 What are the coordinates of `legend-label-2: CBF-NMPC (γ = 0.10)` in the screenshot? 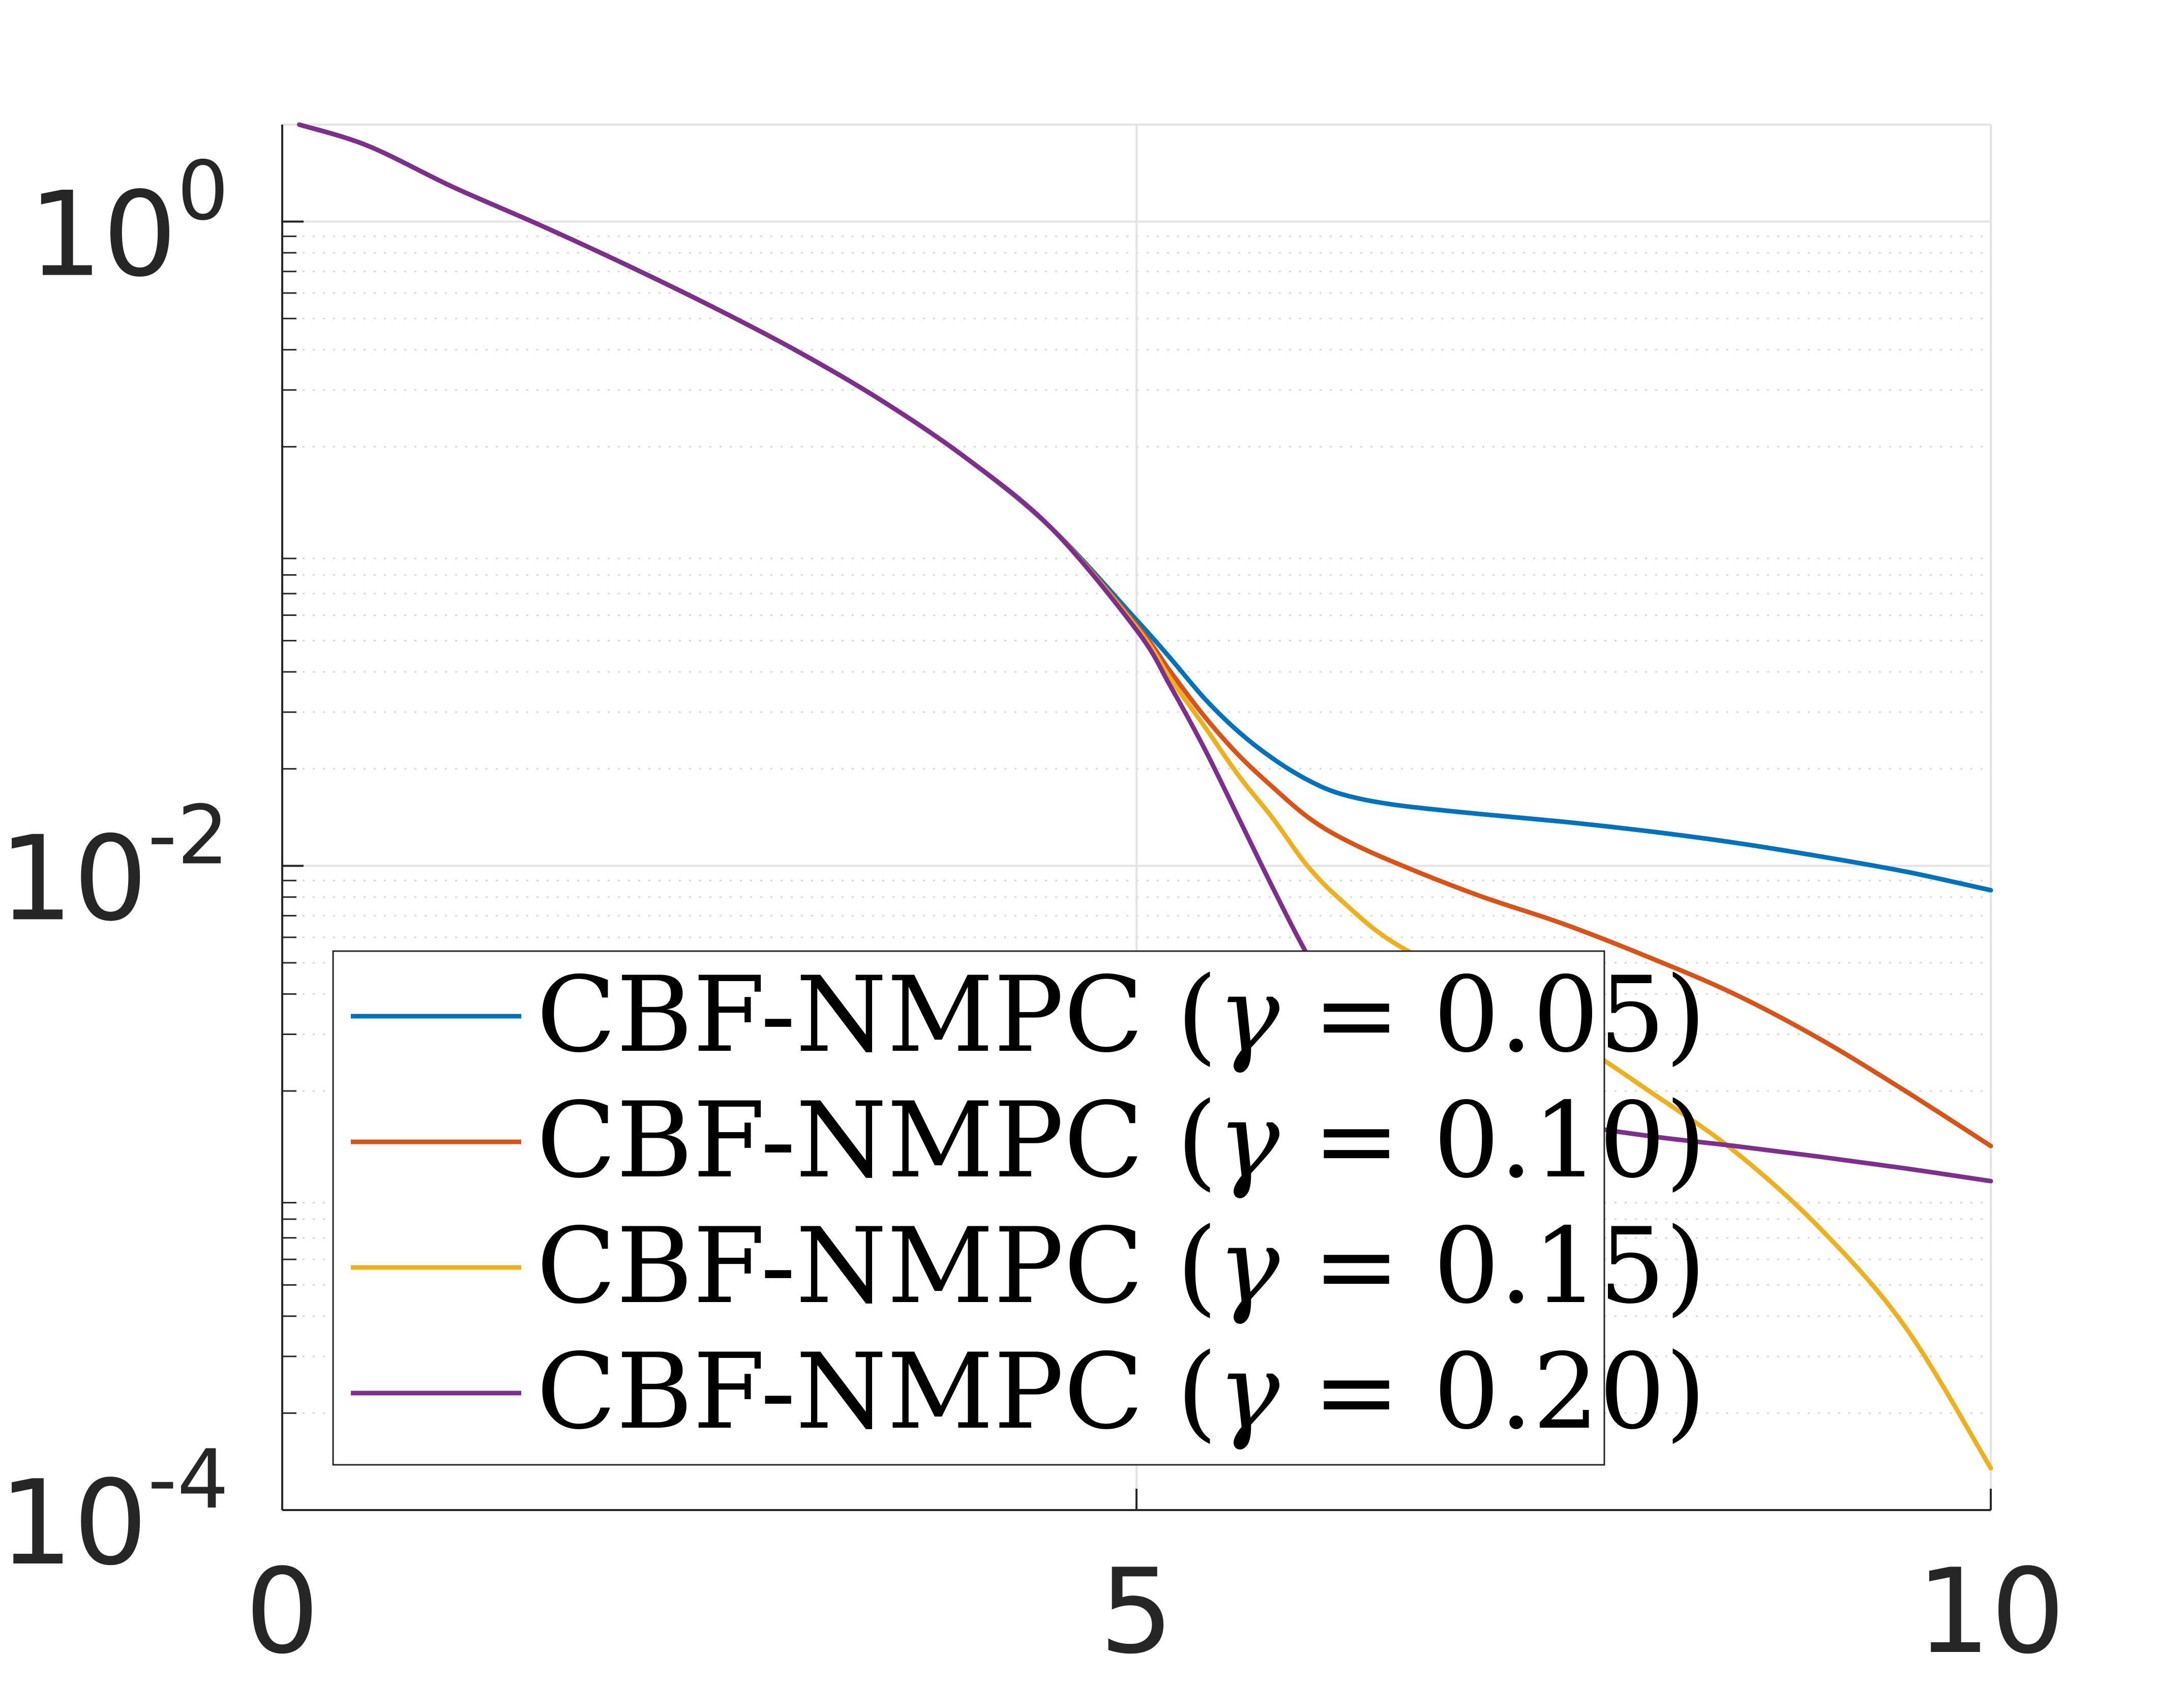 It's located at (1121, 1140).